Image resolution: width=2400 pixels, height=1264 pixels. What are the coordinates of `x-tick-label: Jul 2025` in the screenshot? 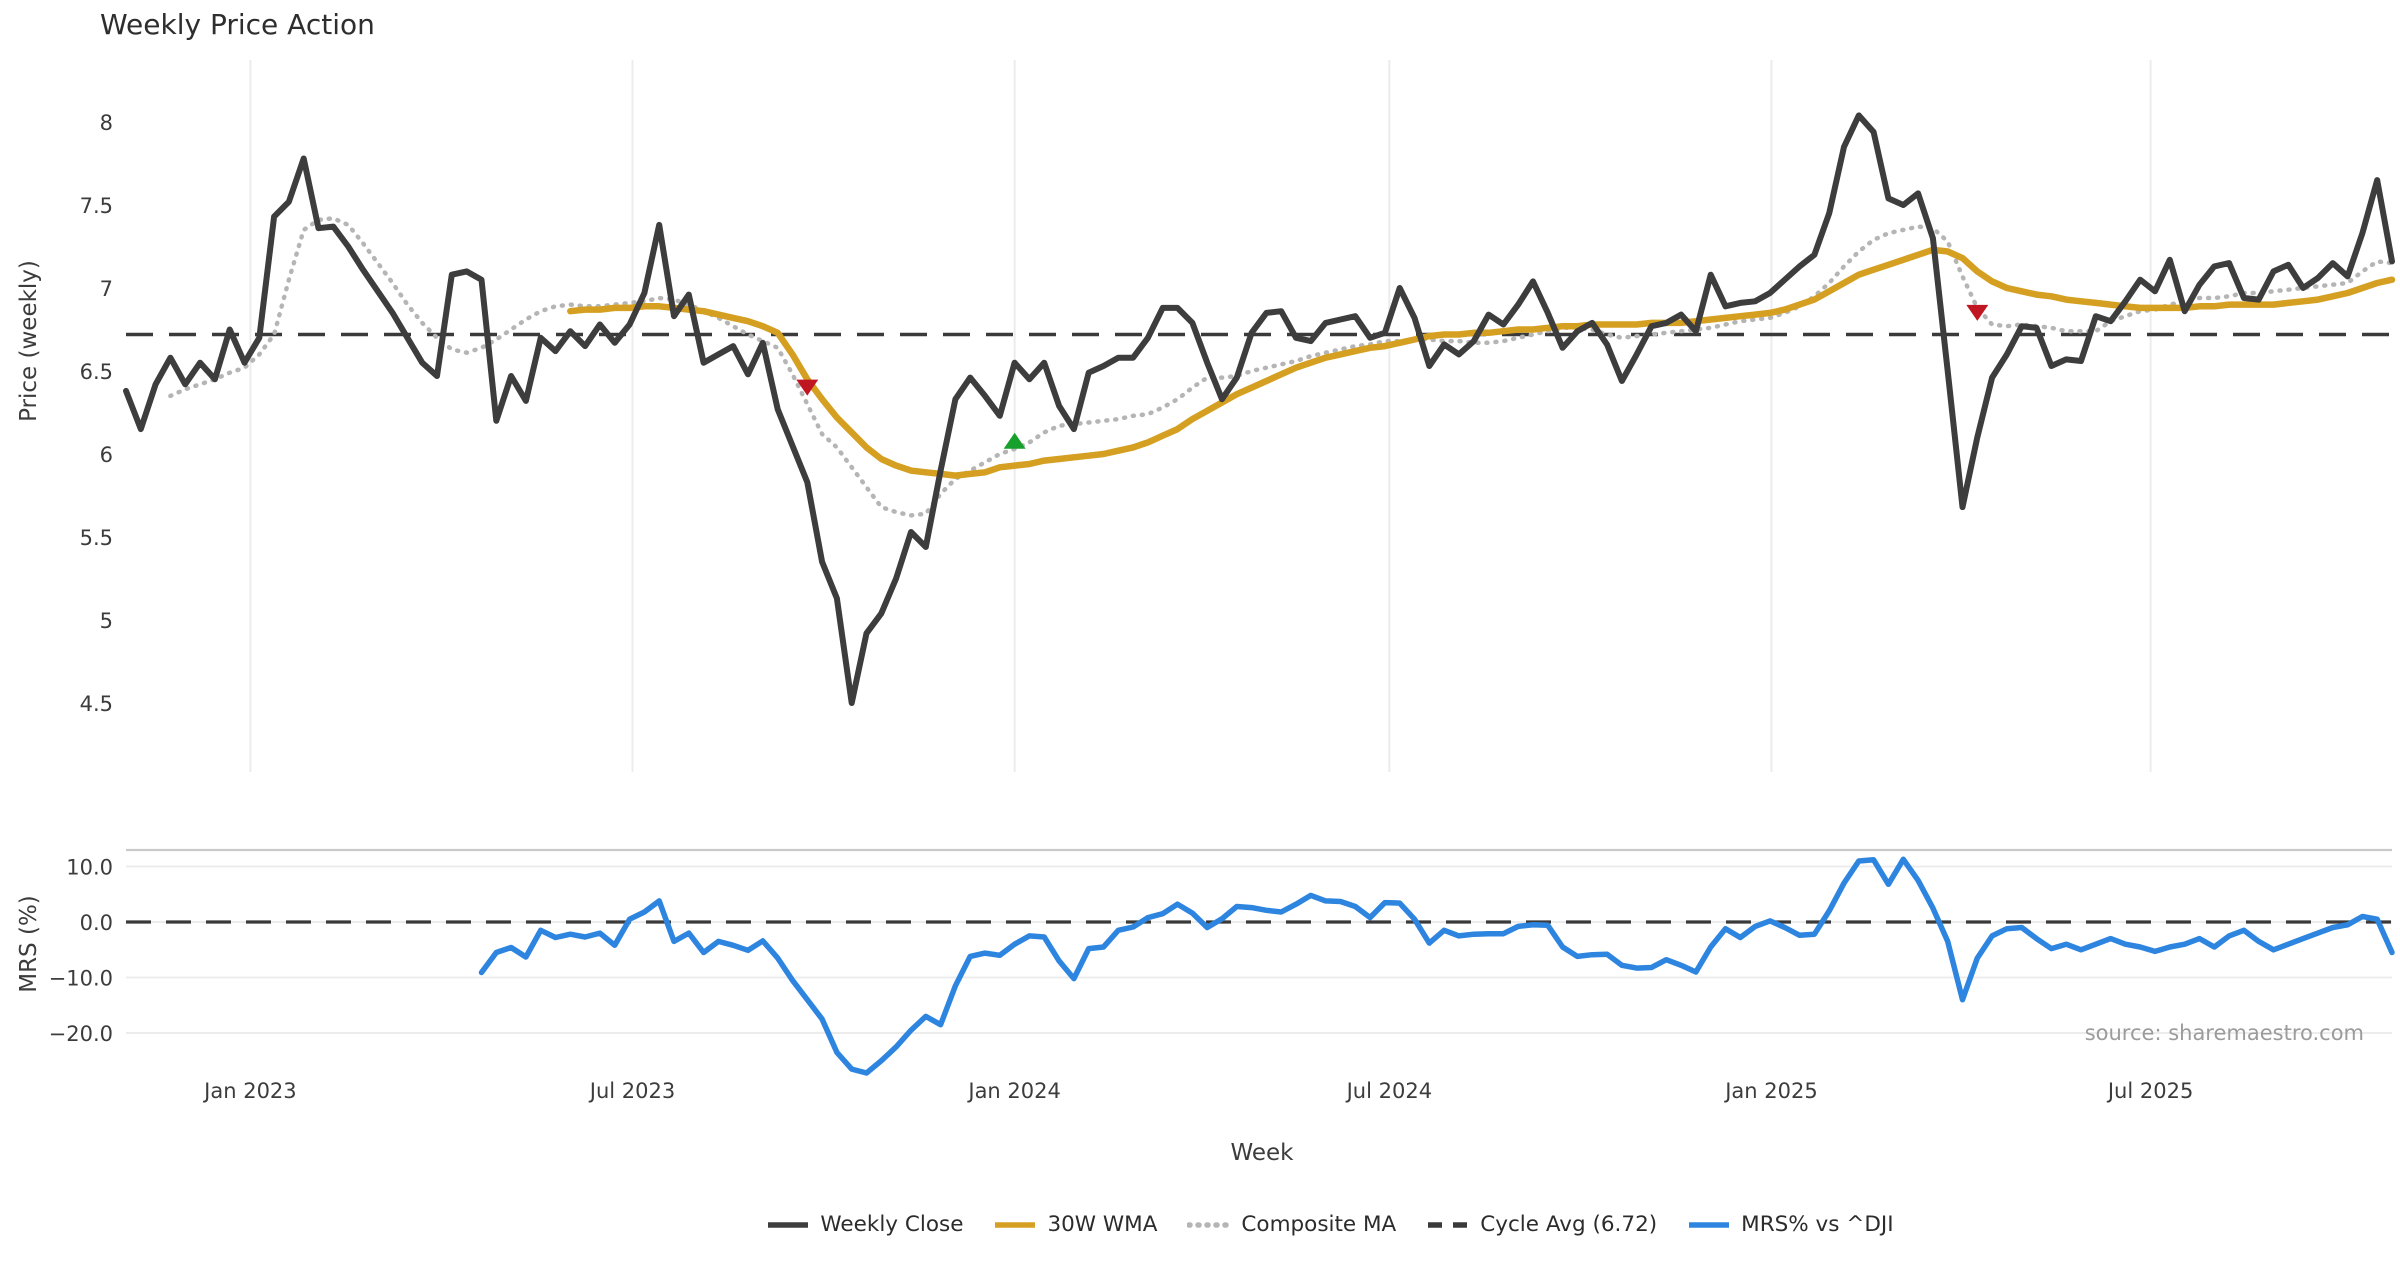 It's located at (2149, 1091).